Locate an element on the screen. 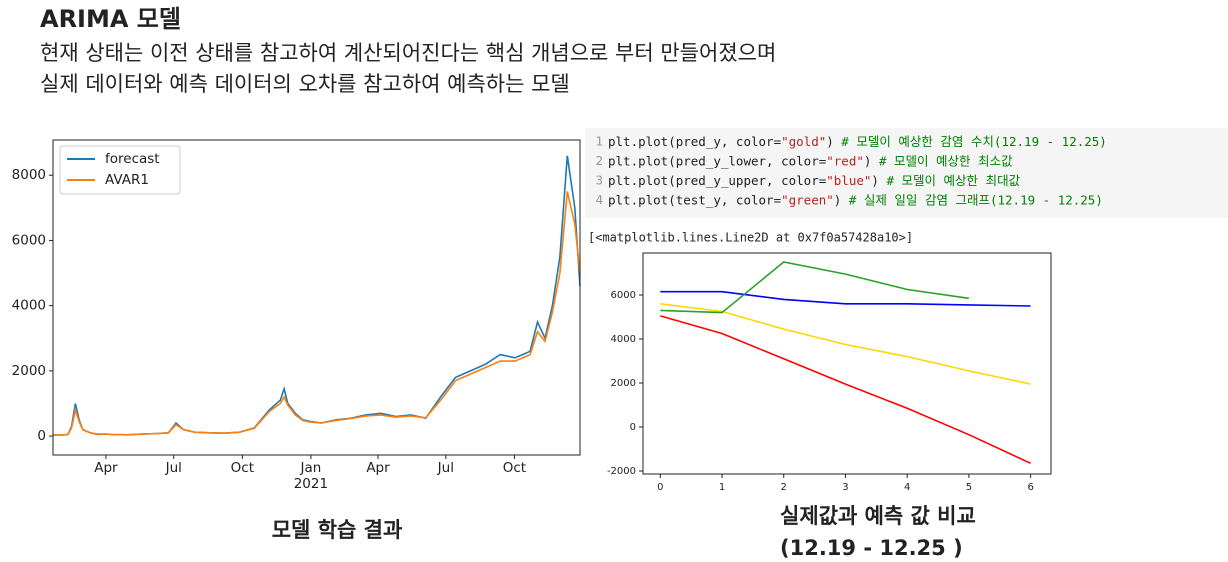 This screenshot has width=1228, height=562. caption: (12.19 - 12.25 ) is located at coordinates (871, 548).